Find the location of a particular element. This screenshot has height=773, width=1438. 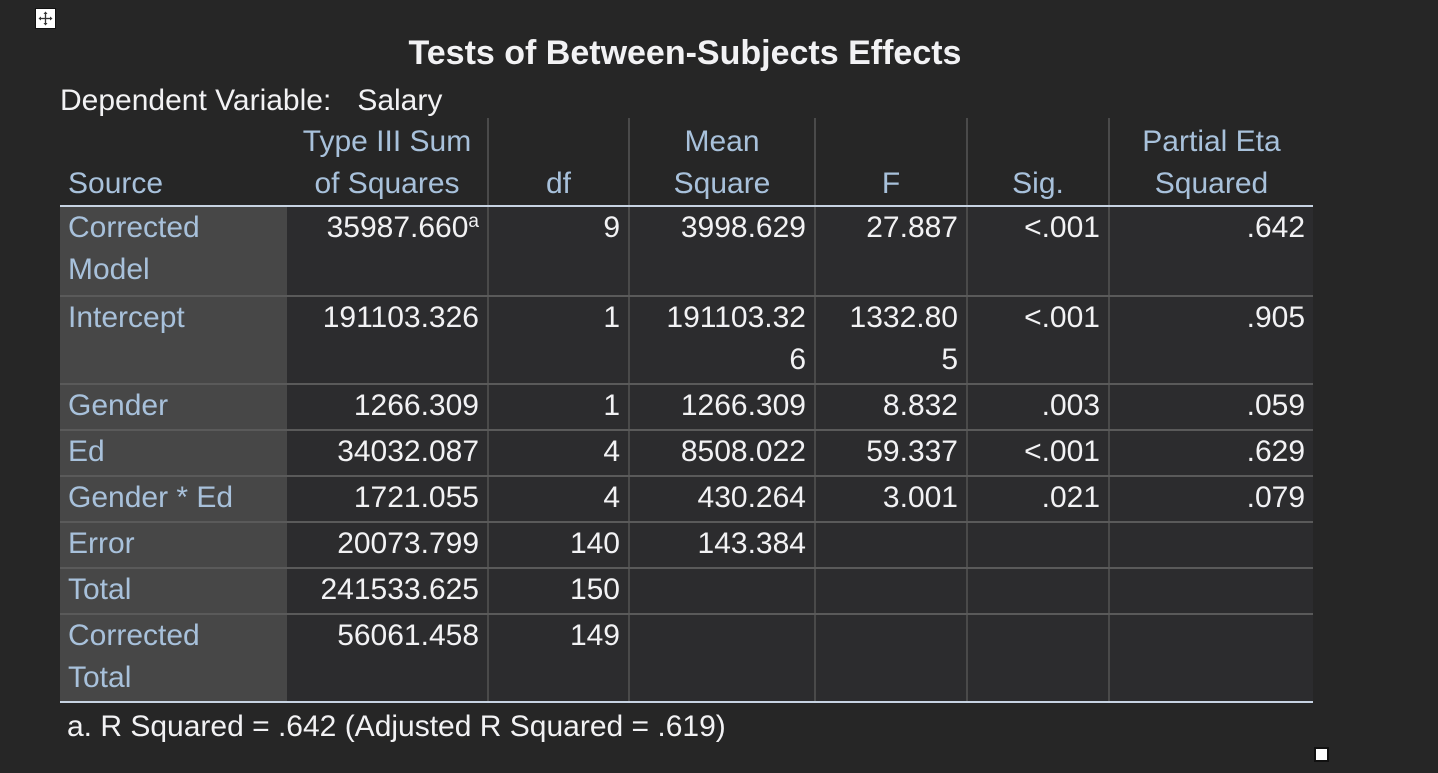

cell-mean-square: 430.264 is located at coordinates (721, 499).